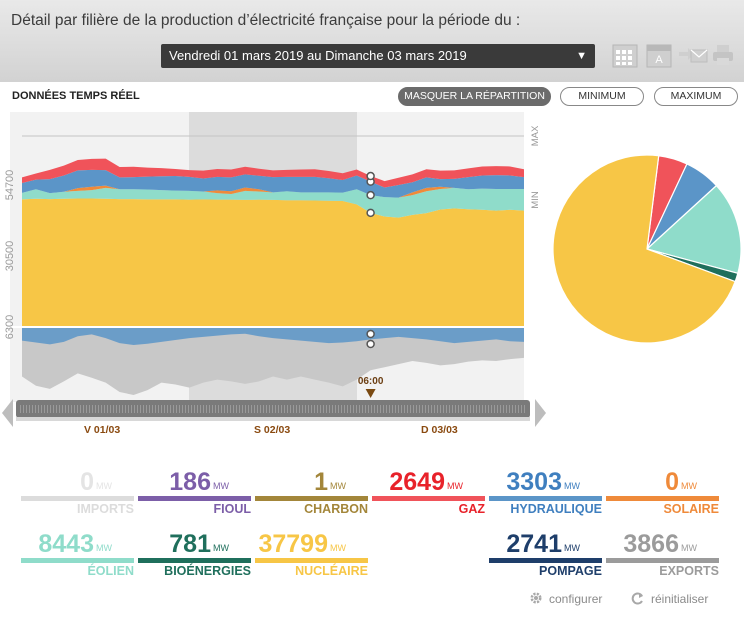 The image size is (744, 633). Describe the element at coordinates (534, 482) in the screenshot. I see `tile-value: 3303` at that location.